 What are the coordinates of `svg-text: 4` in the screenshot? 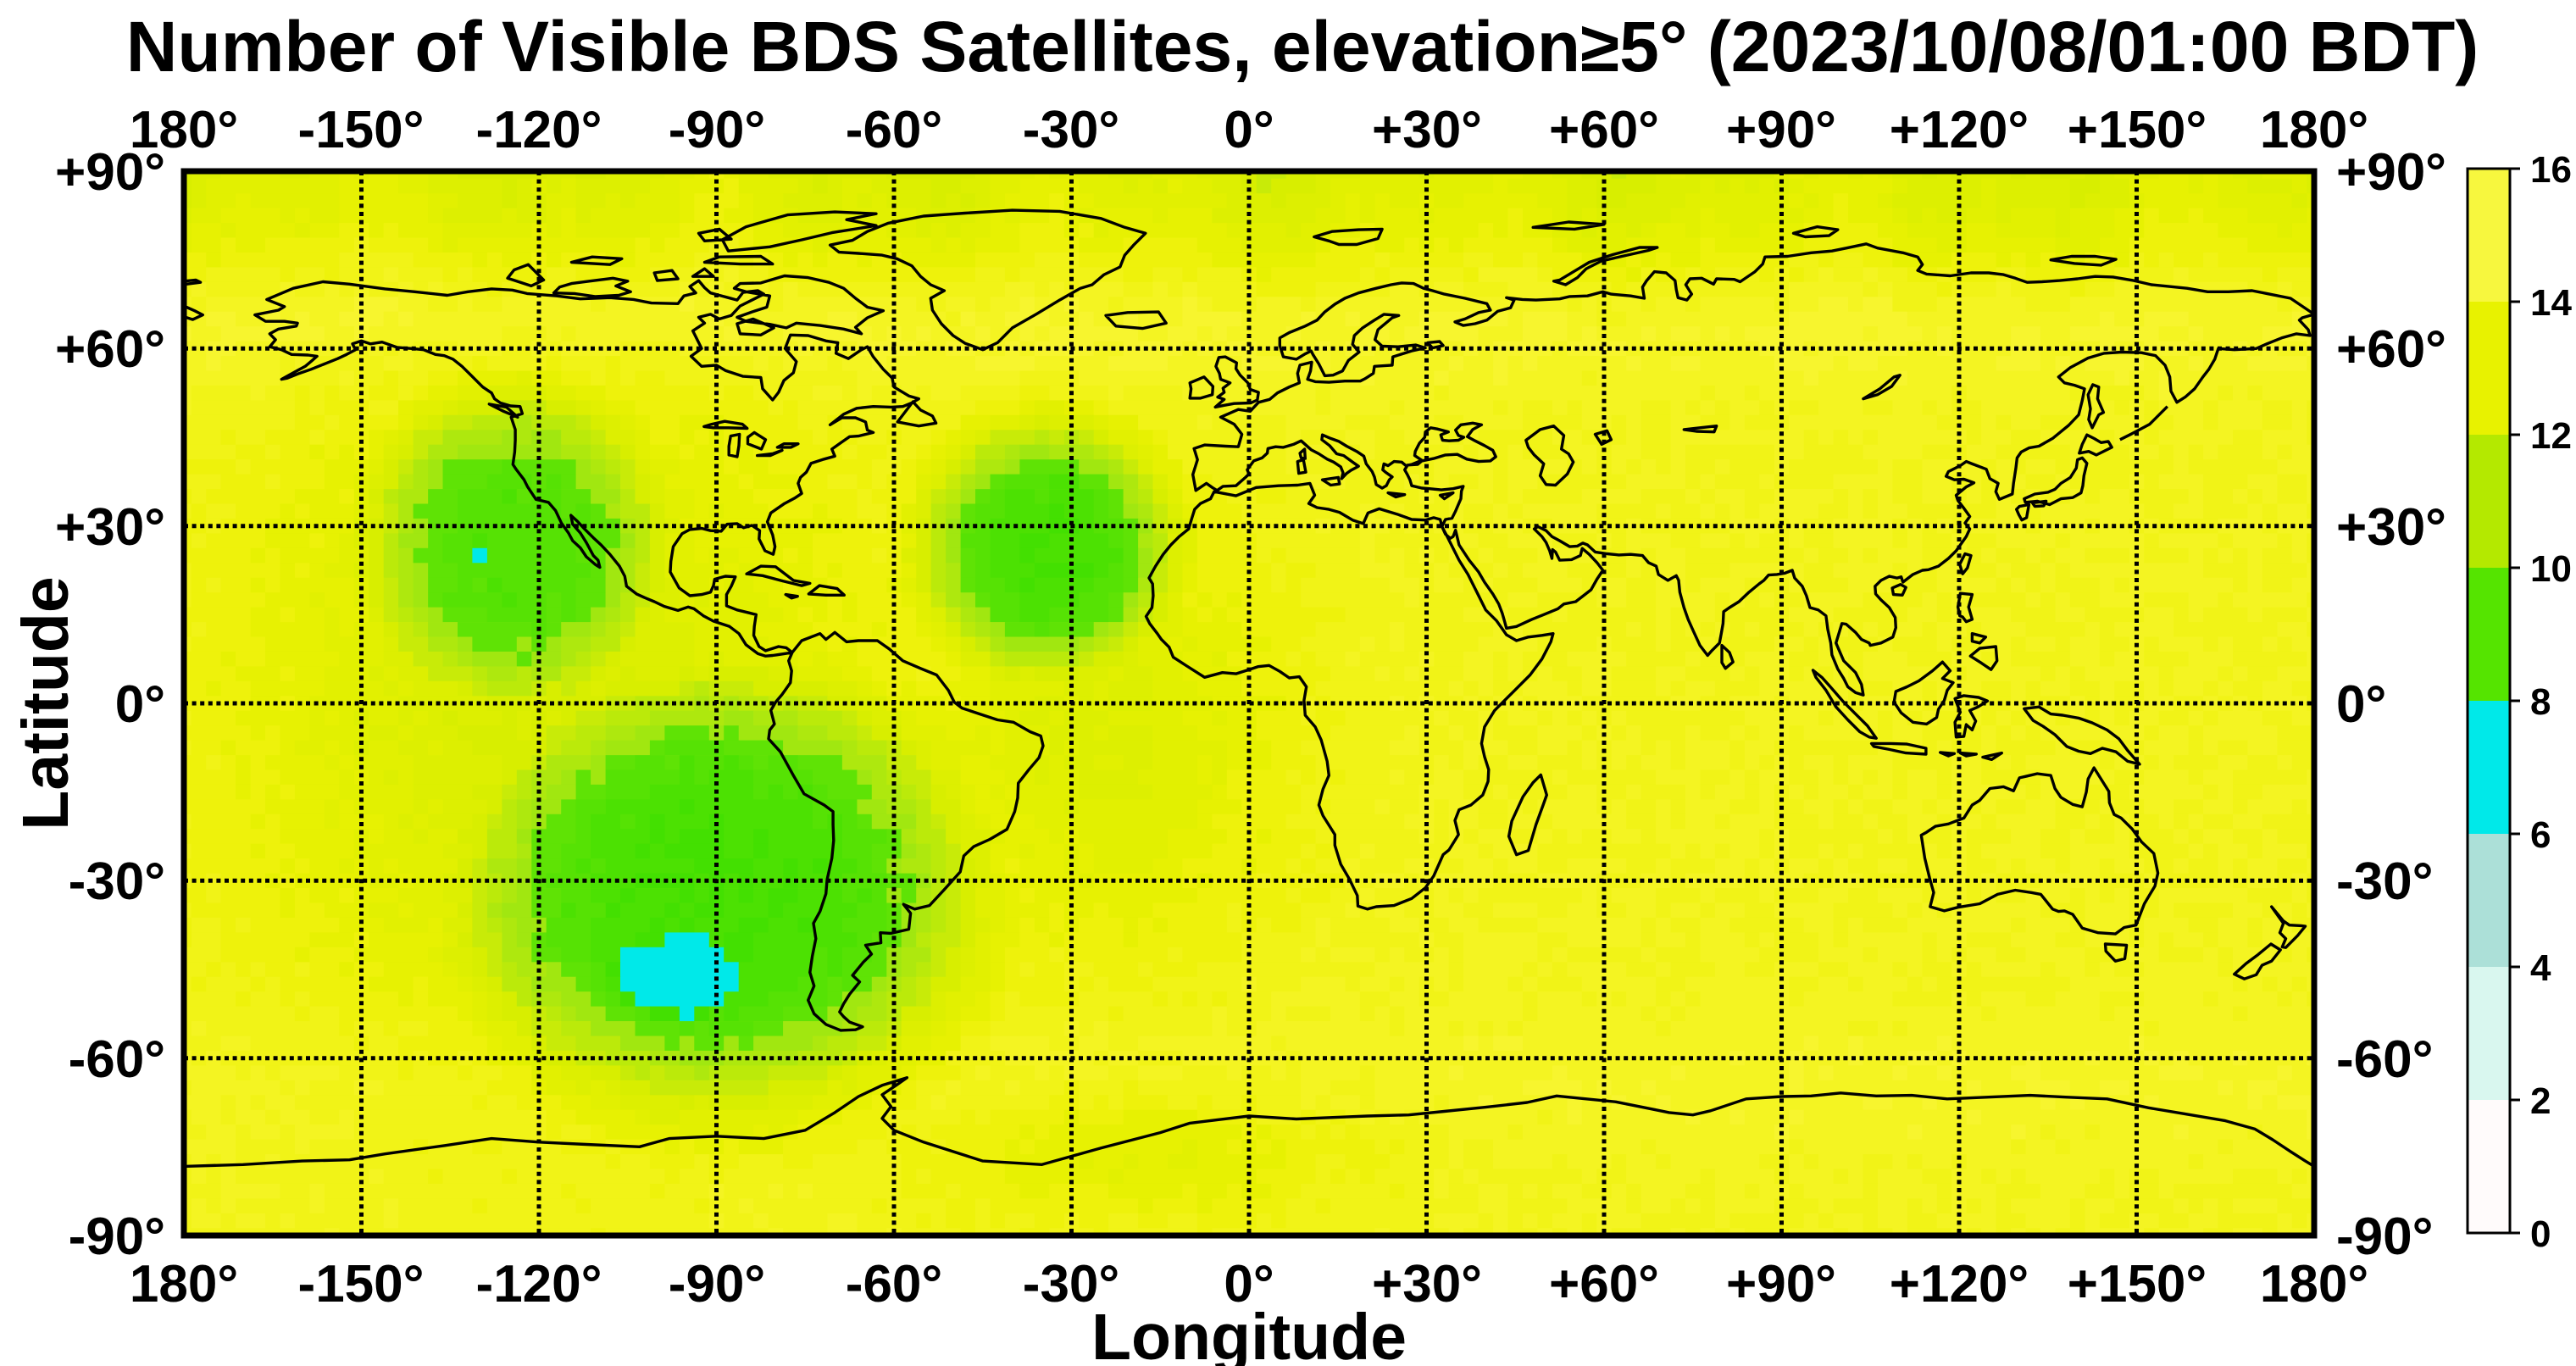 It's located at (2540, 968).